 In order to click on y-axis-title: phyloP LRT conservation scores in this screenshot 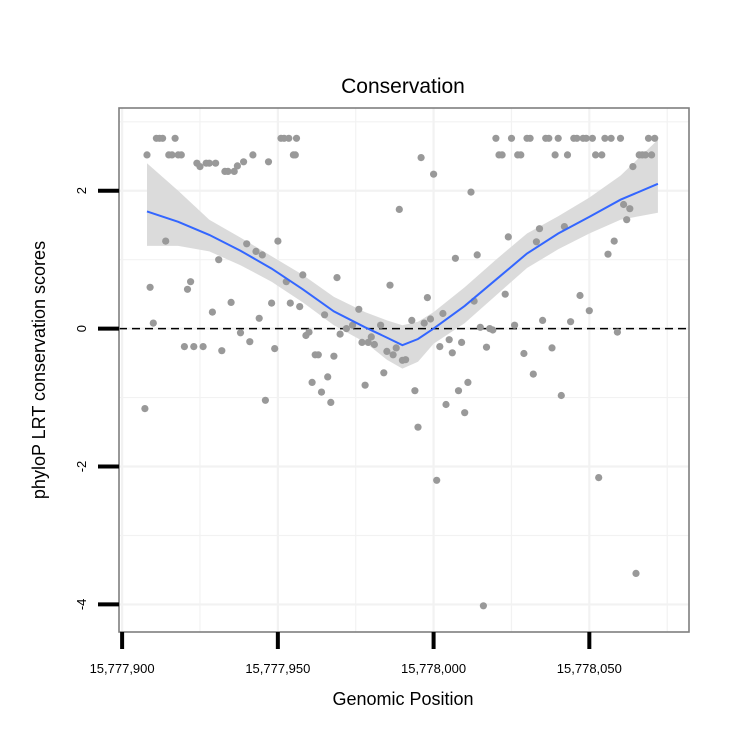, I will do `click(39, 370)`.